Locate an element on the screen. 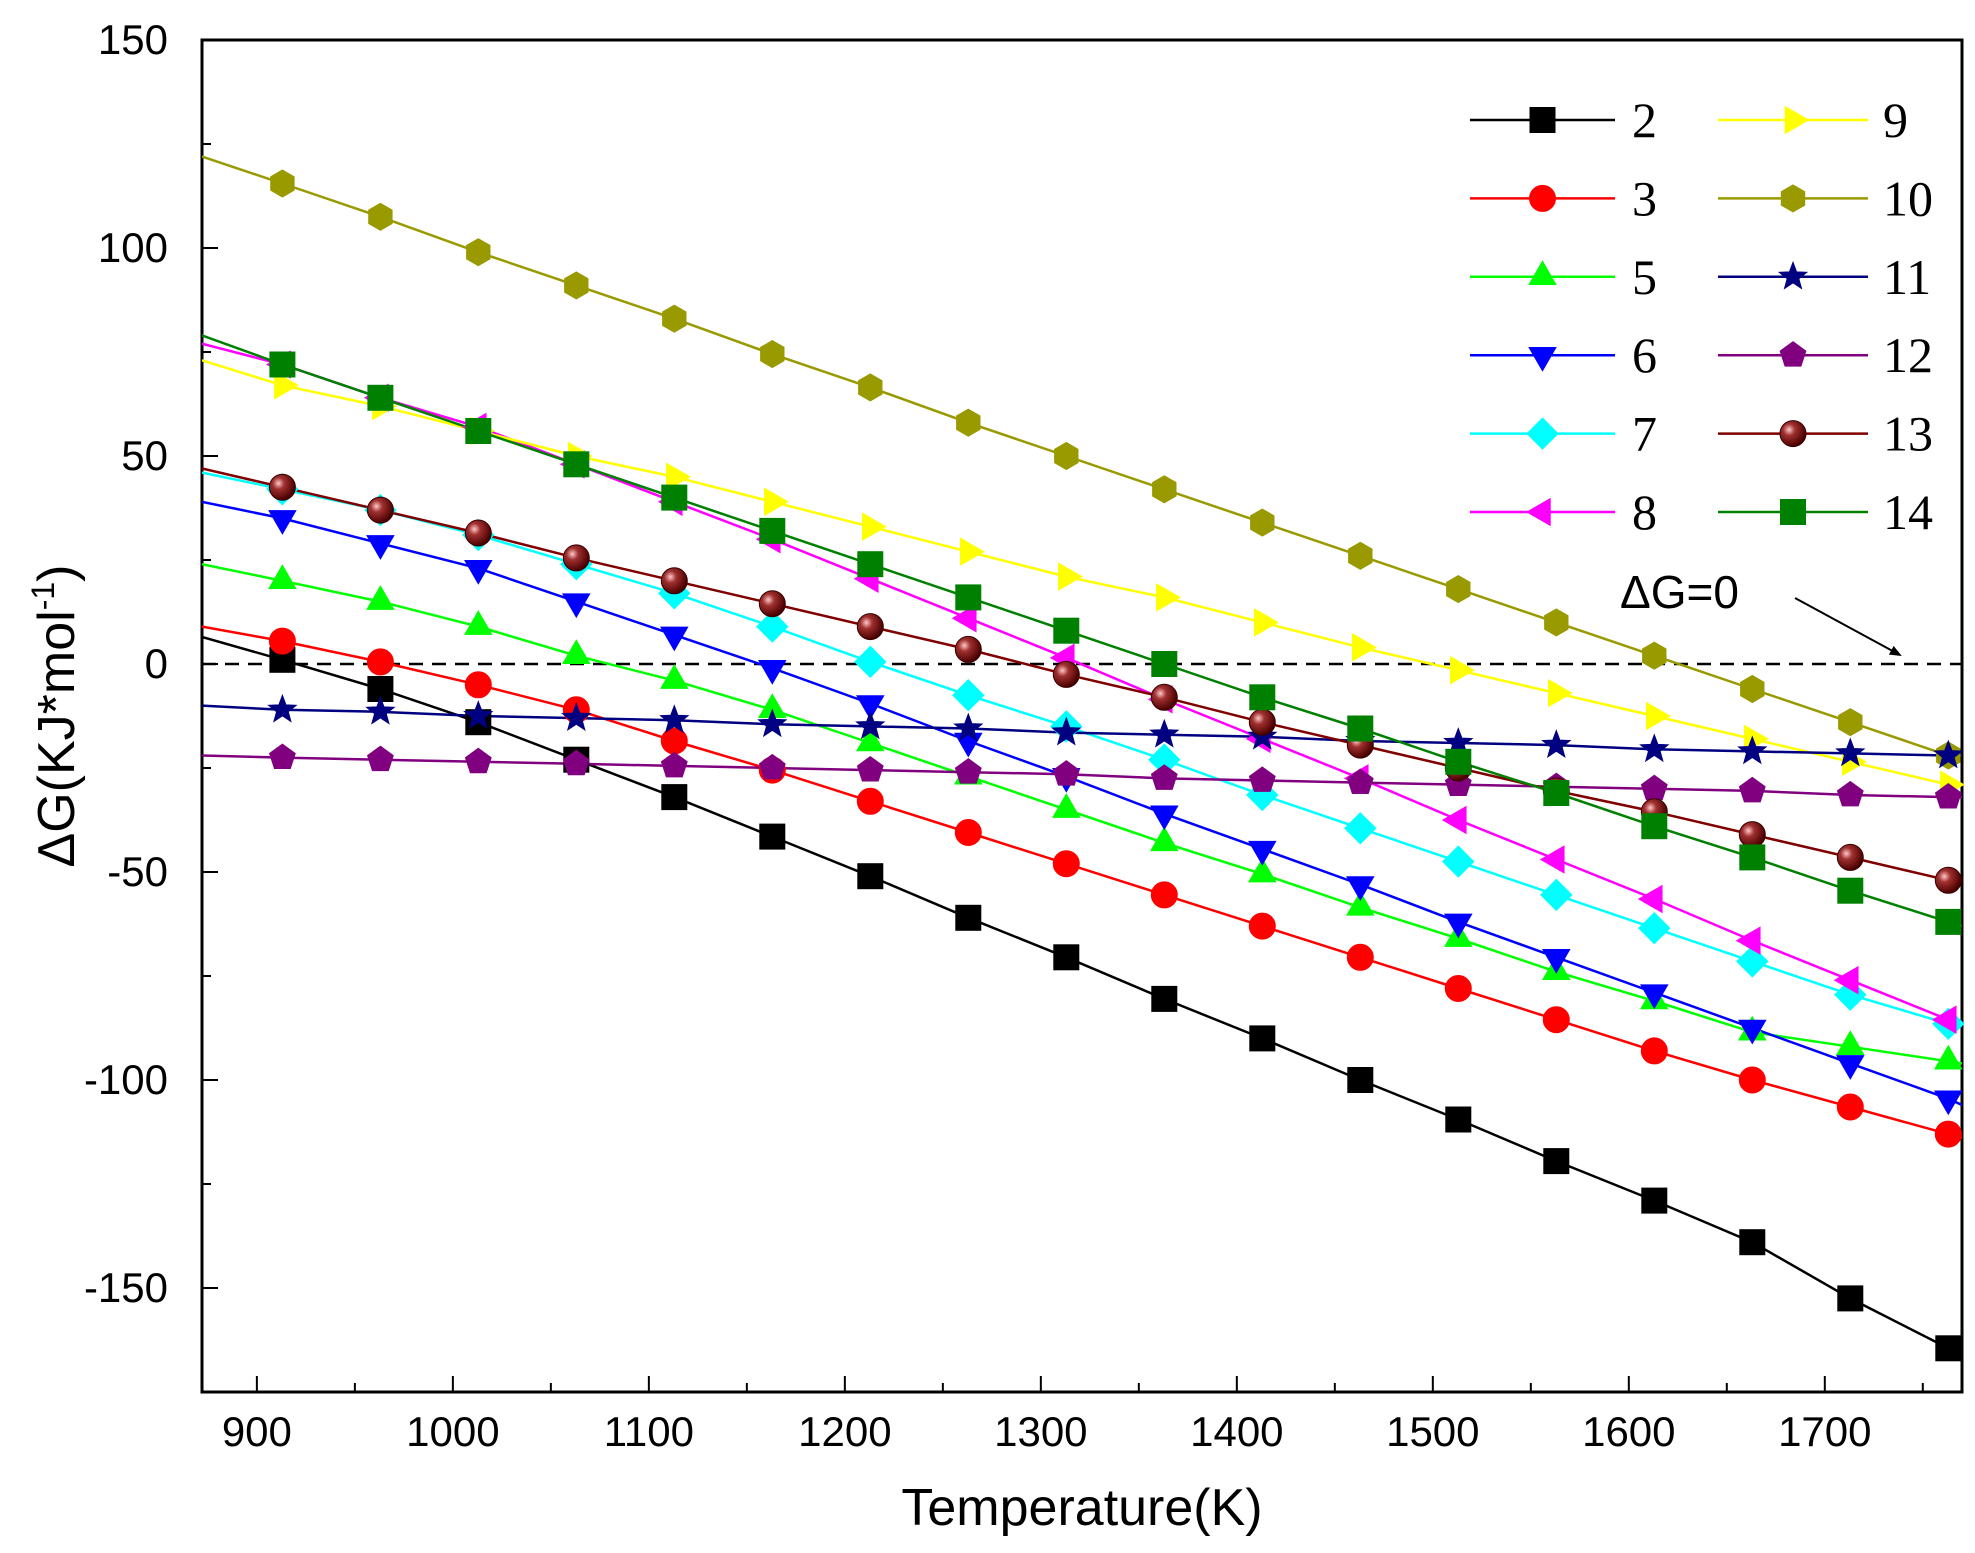 This screenshot has height=1553, width=1975. annotation-arrow is located at coordinates (1848, 626).